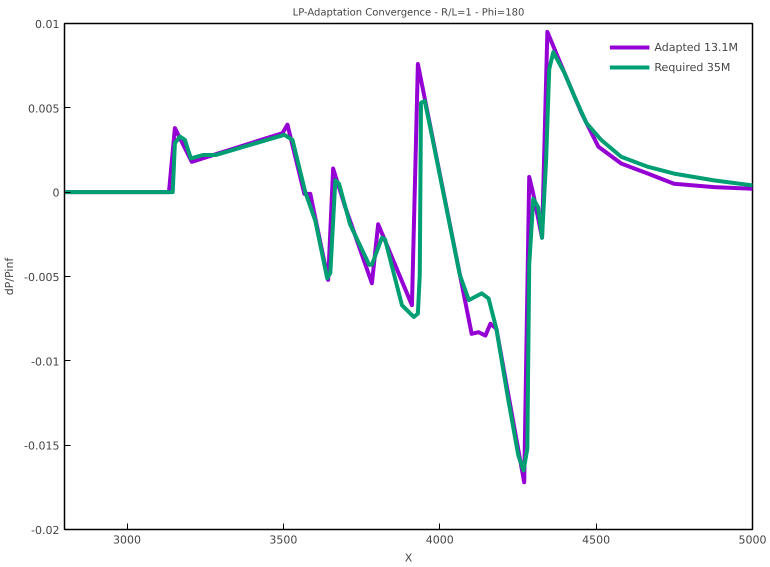  What do you see at coordinates (42, 277) in the screenshot?
I see `y-tick-label: -0.005` at bounding box center [42, 277].